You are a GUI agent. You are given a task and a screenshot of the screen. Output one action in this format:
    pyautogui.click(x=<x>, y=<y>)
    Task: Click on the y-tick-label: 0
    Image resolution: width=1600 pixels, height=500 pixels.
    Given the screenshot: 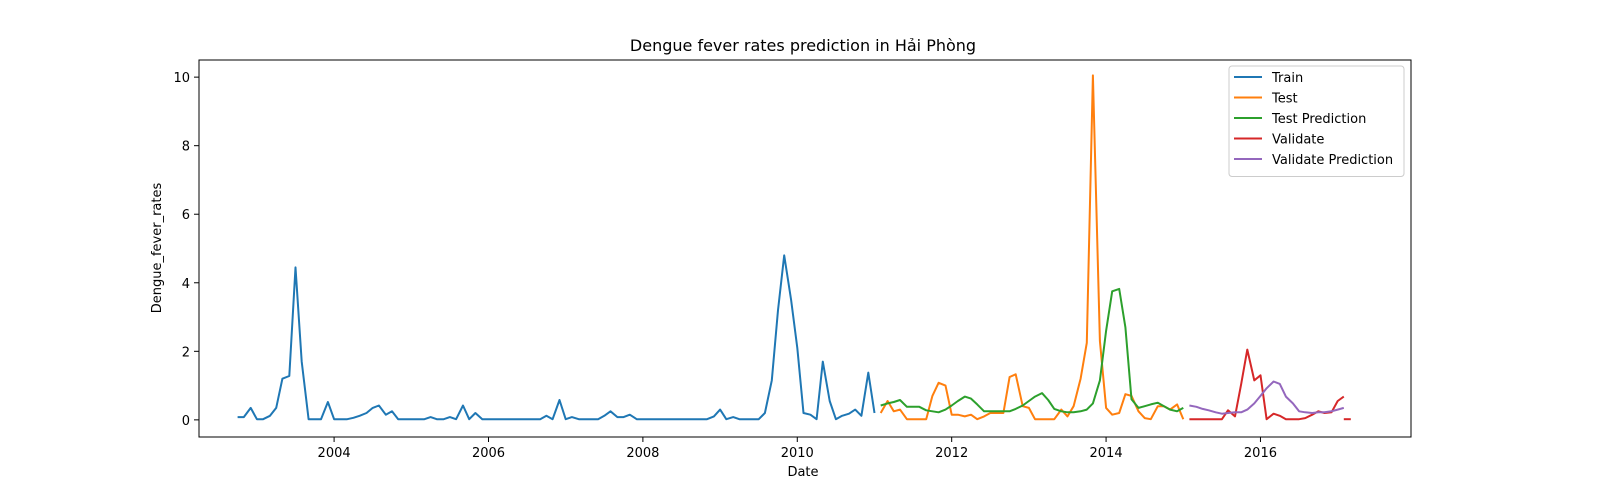 What is the action you would take?
    pyautogui.click(x=186, y=421)
    